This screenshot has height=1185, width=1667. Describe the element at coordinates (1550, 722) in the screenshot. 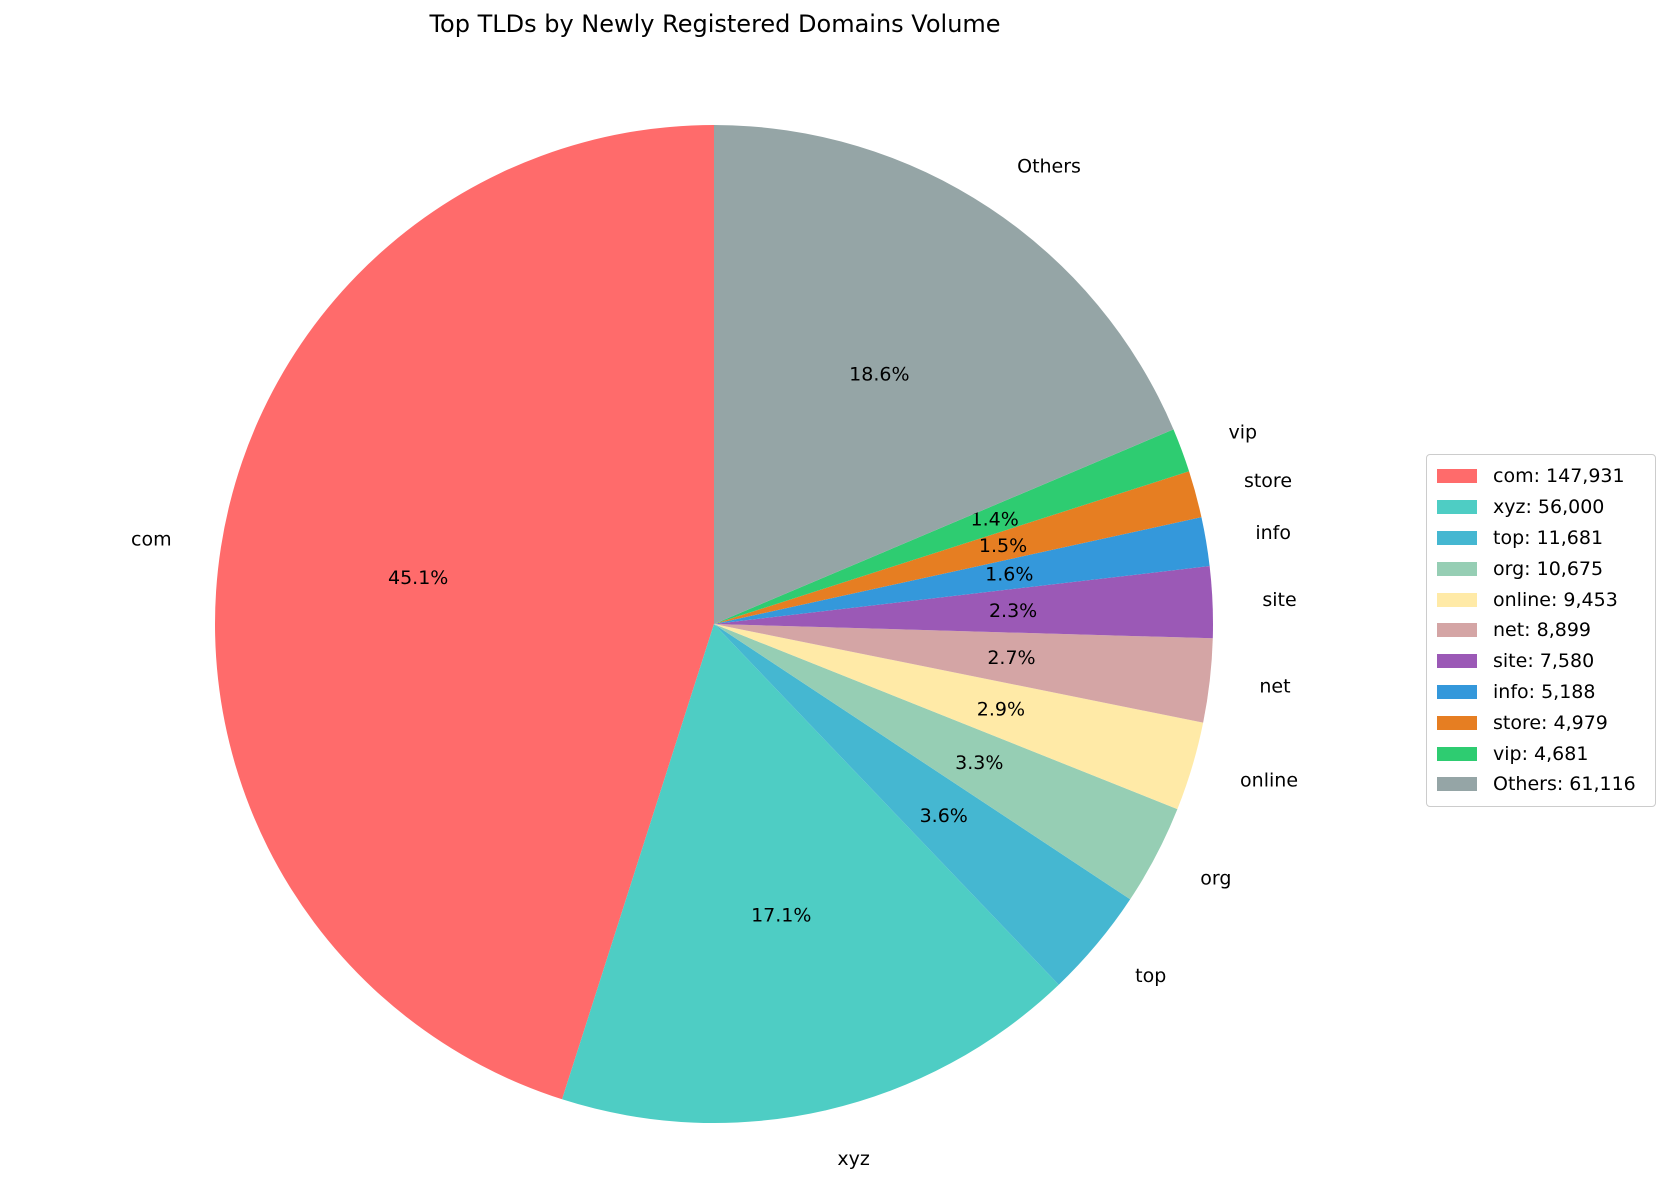

I see `legend-label: store: 4,979` at that location.